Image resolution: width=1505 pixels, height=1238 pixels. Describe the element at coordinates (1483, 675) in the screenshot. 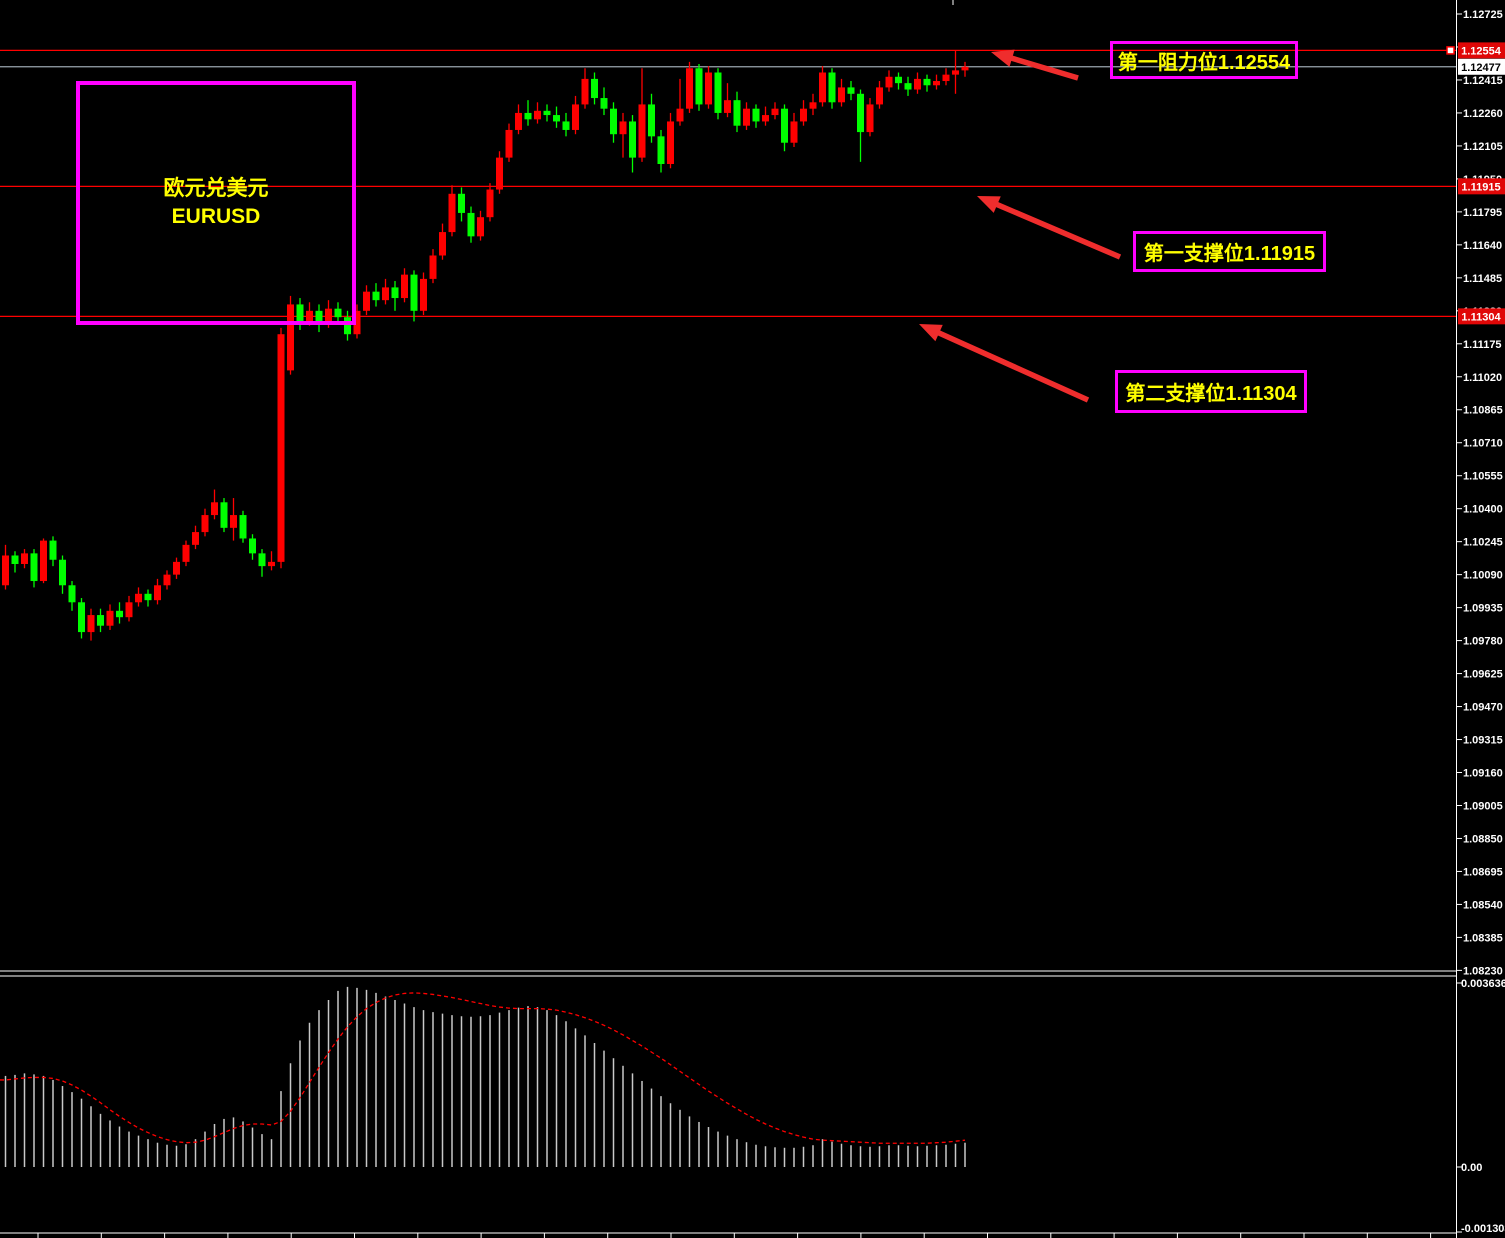

I see `price-tick-label: 1.09625` at that location.